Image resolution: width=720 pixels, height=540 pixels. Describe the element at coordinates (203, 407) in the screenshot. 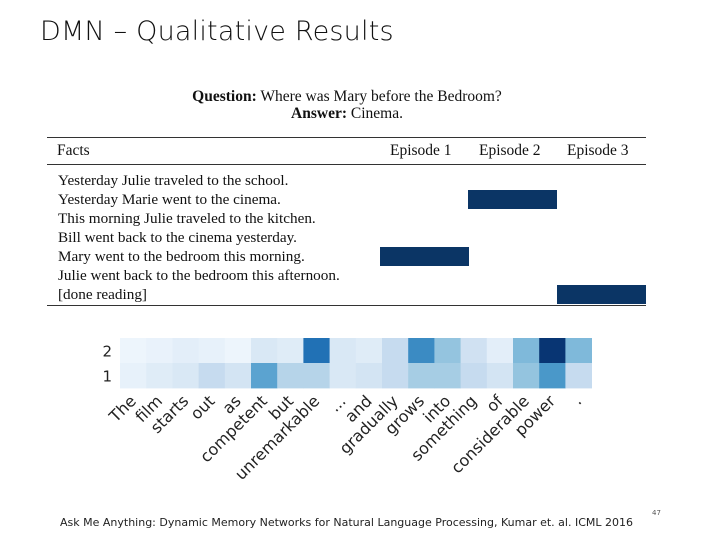

I see `x-tick-label: out` at that location.